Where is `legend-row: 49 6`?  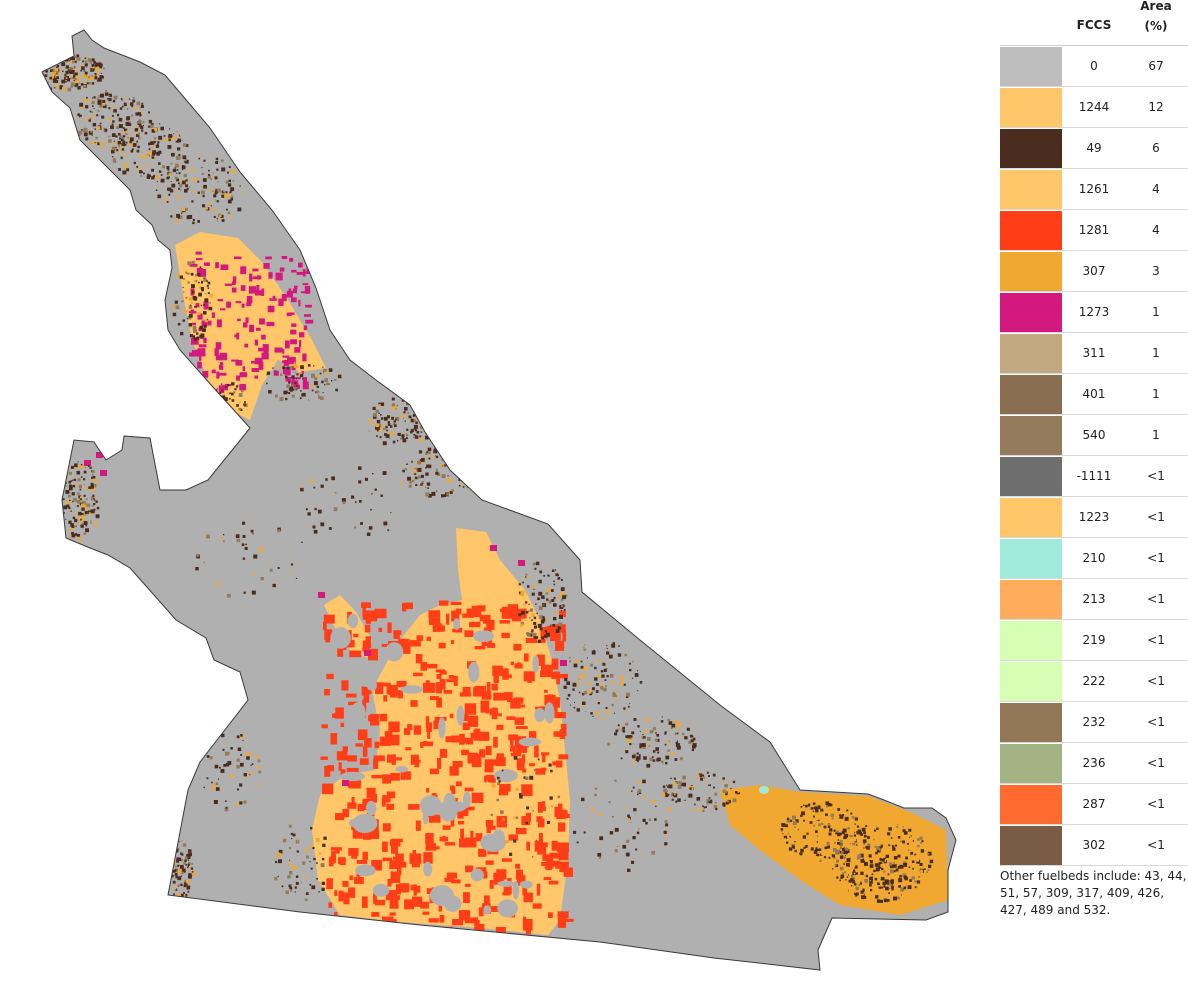
legend-row: 49 6 is located at coordinates (1094, 148).